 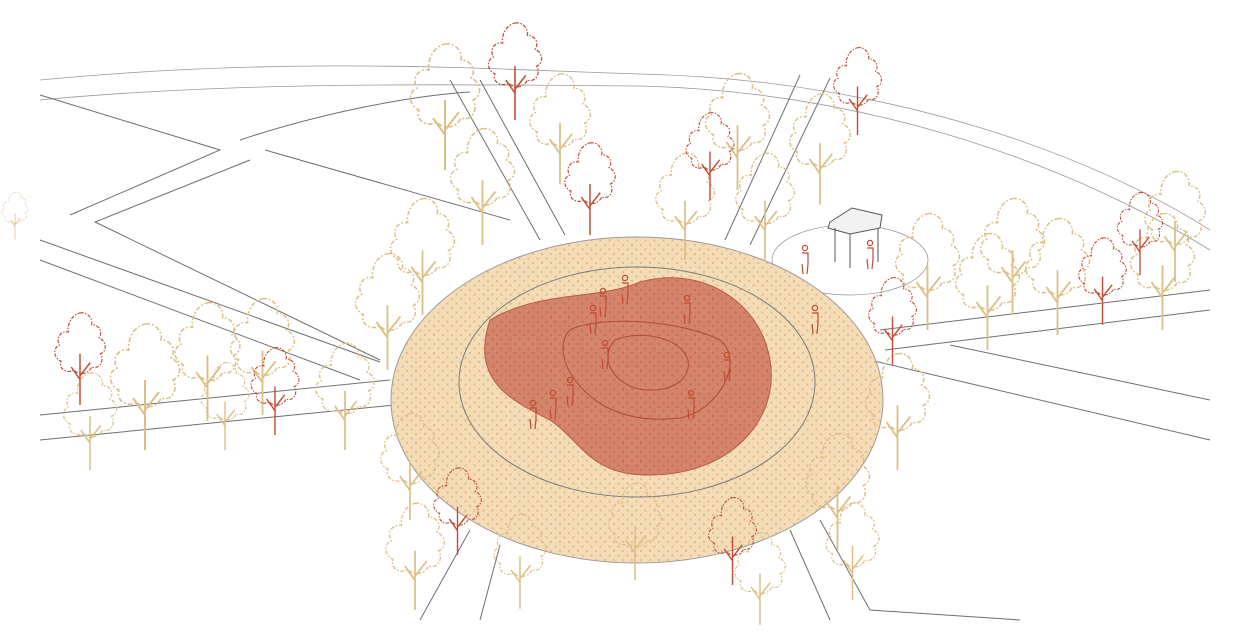 I want to click on mound-texture, so click(x=628, y=376).